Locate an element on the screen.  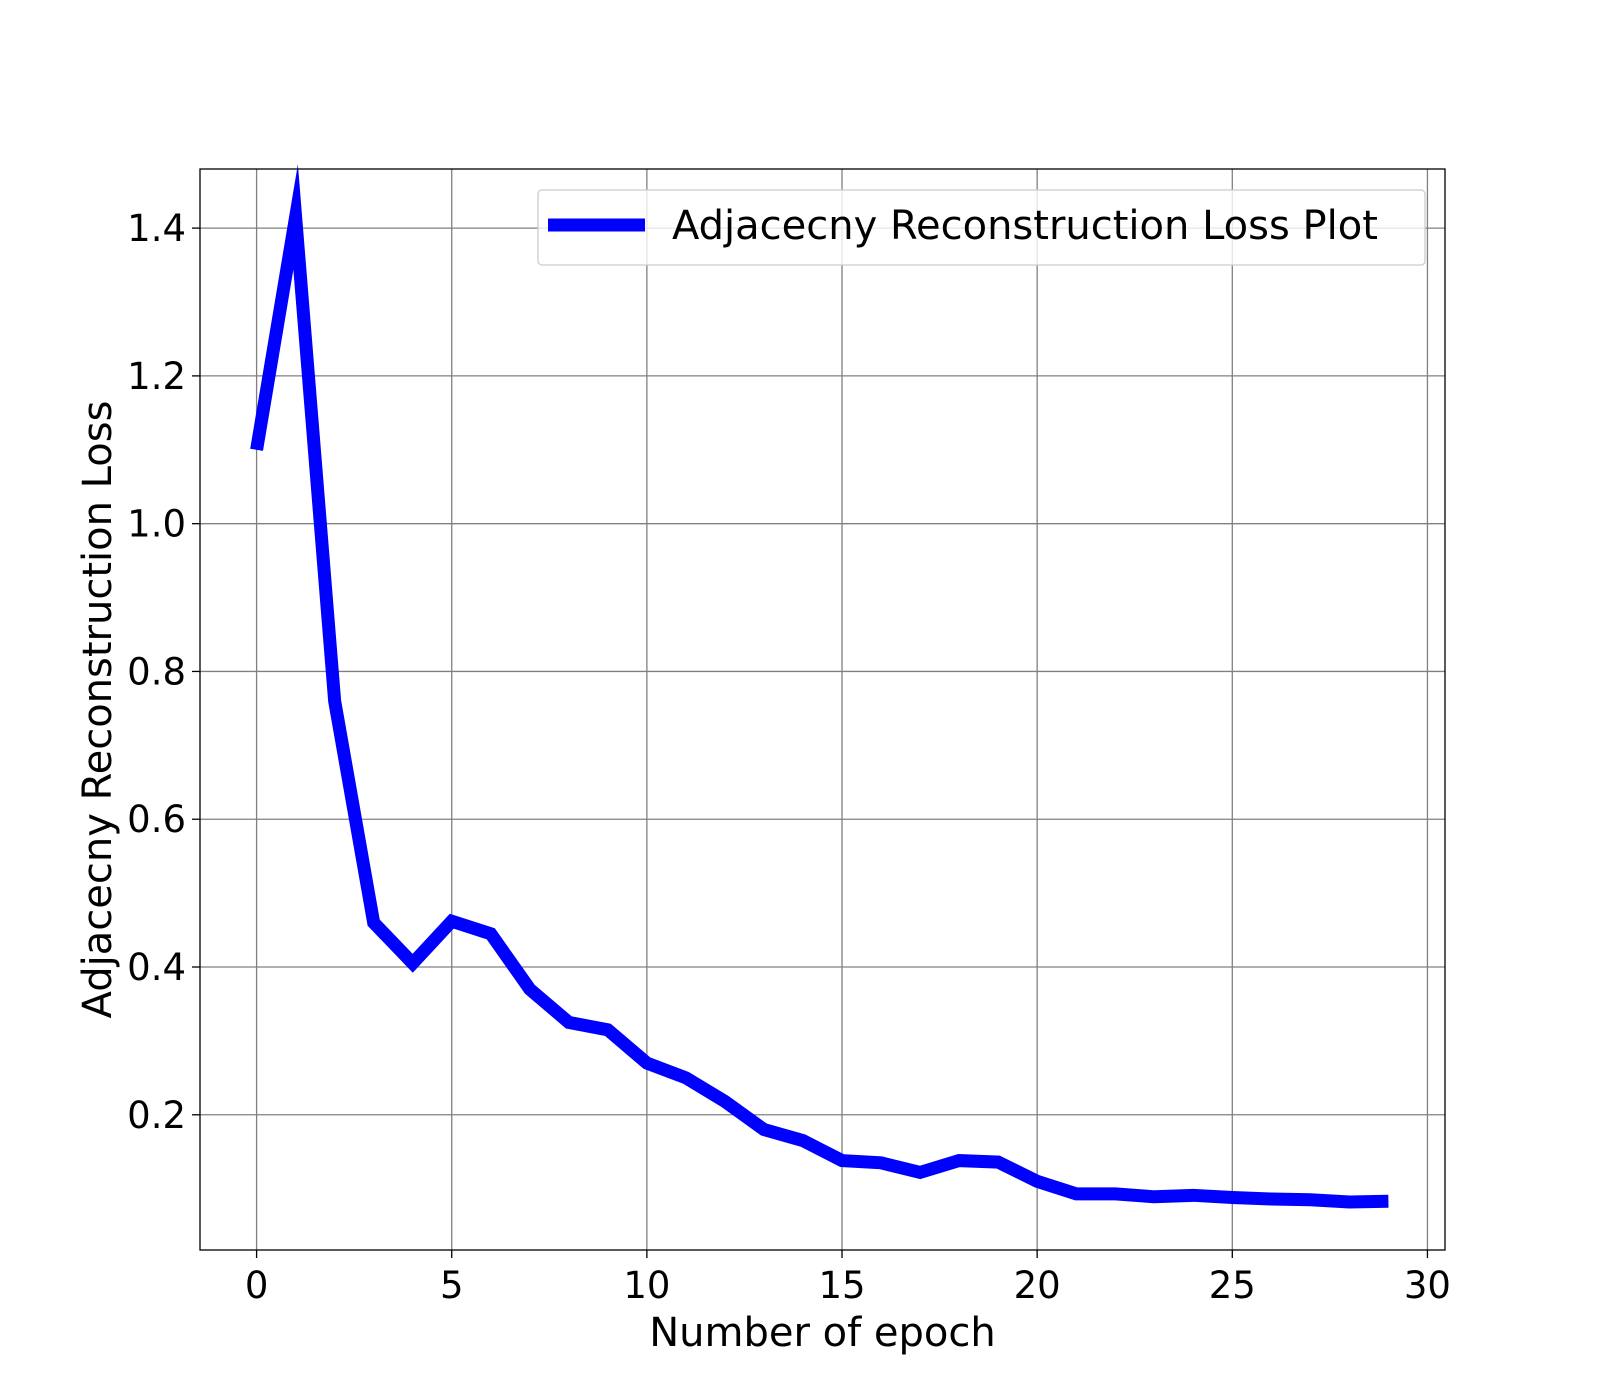
y-tick-label: 0.2 is located at coordinates (156, 1115).